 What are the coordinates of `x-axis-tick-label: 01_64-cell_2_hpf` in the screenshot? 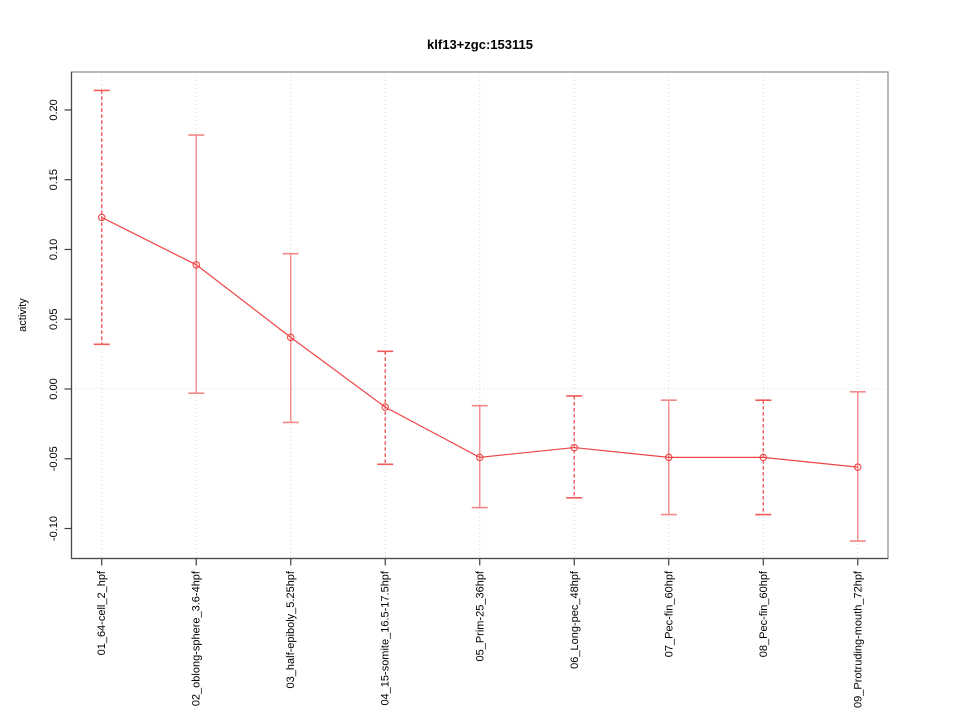 It's located at (102, 612).